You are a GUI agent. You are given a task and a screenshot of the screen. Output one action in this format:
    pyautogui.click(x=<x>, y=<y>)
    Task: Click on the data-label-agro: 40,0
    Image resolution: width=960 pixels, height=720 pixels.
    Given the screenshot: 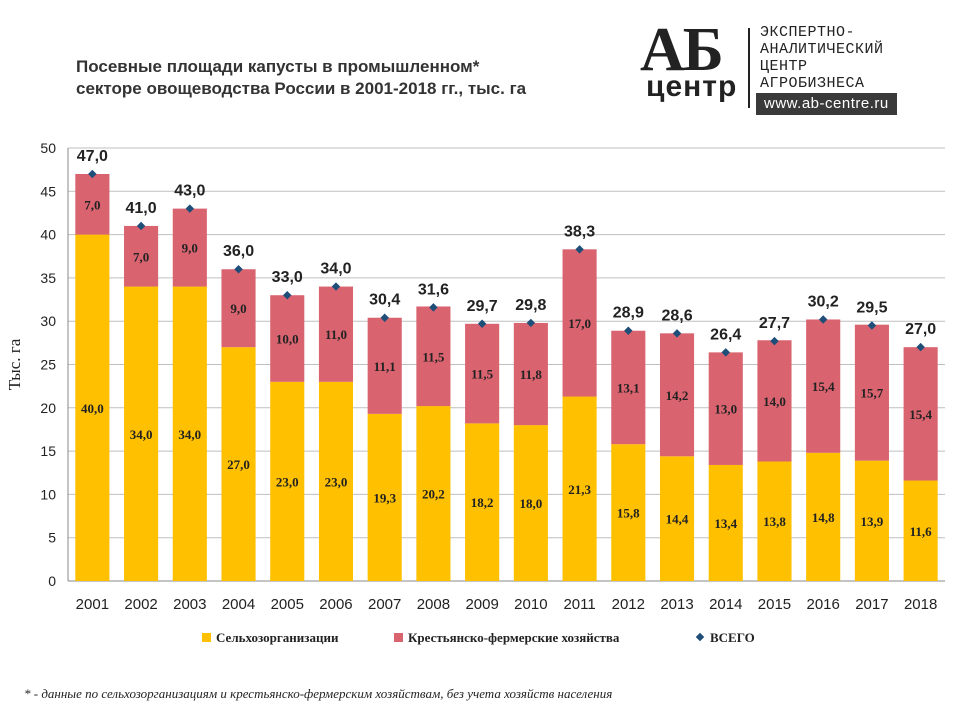 What is the action you would take?
    pyautogui.click(x=92, y=408)
    